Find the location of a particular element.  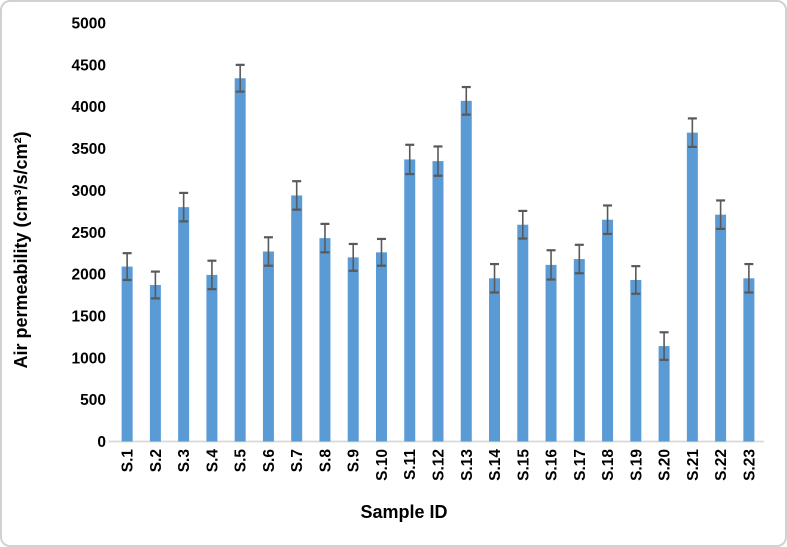

y-tick-label-500: 500 is located at coordinates (93, 400).